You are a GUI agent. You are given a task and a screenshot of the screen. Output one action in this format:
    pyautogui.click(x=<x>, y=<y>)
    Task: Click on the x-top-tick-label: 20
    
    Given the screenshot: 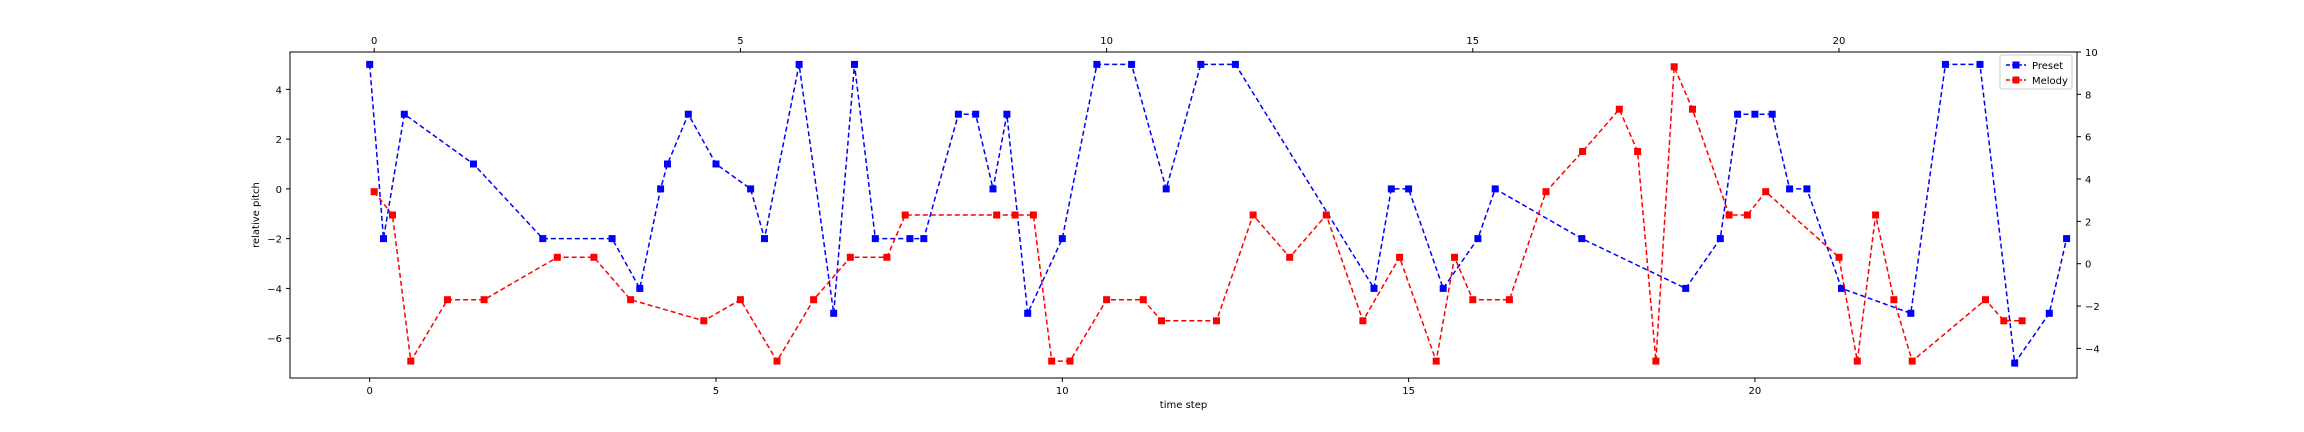 What is the action you would take?
    pyautogui.click(x=1839, y=41)
    